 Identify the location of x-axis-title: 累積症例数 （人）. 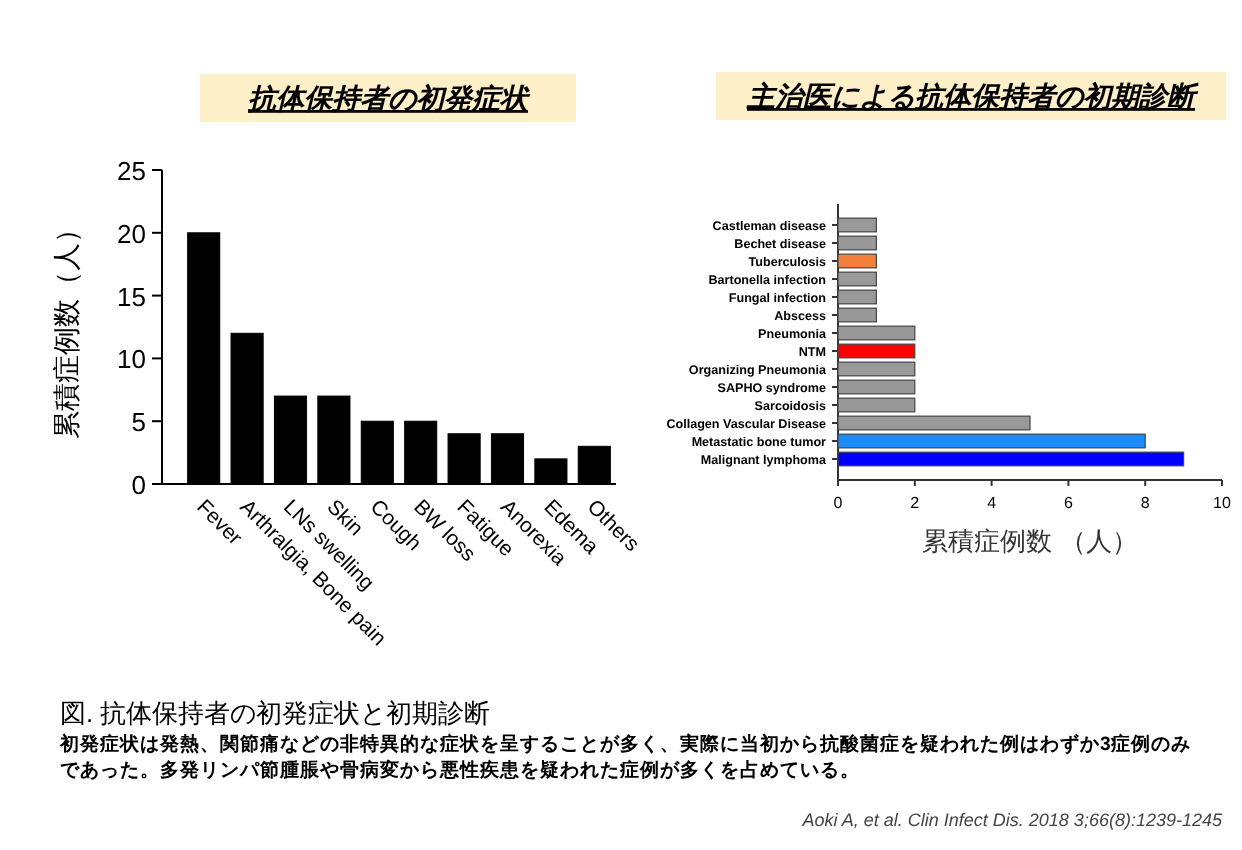
(1030, 541).